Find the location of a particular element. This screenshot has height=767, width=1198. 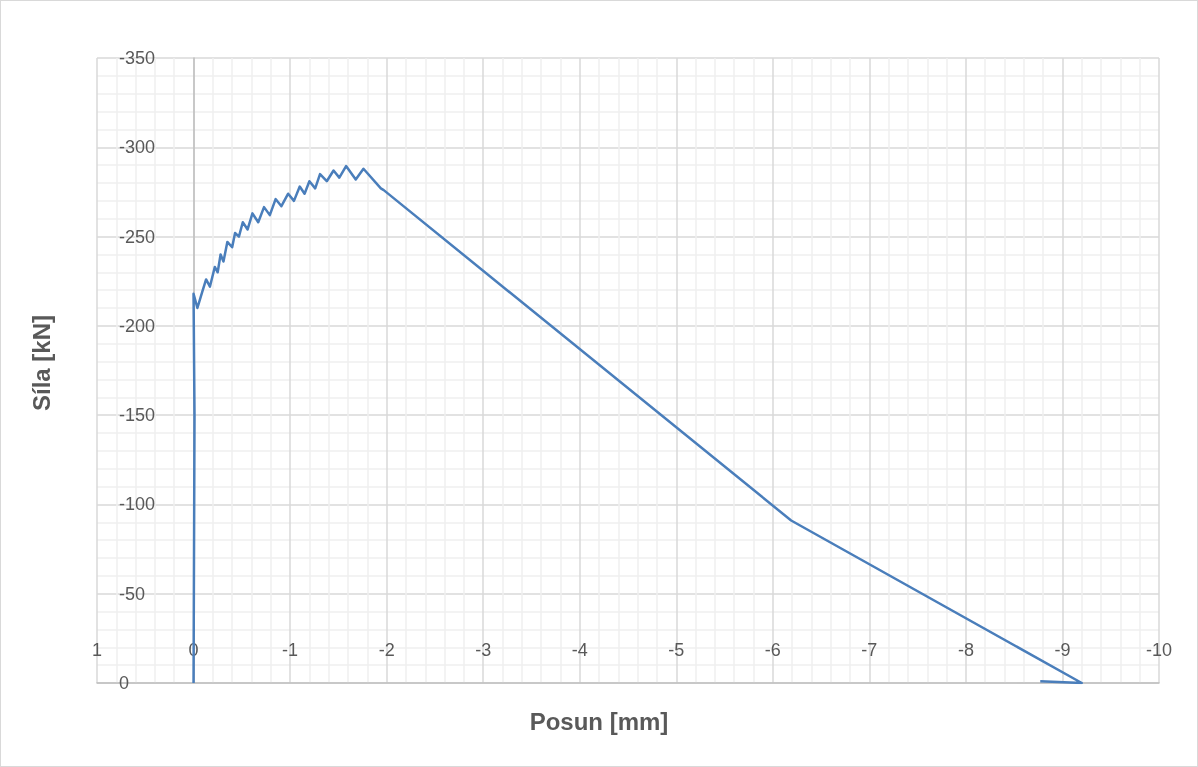

x-tick-label: -3 is located at coordinates (483, 650).